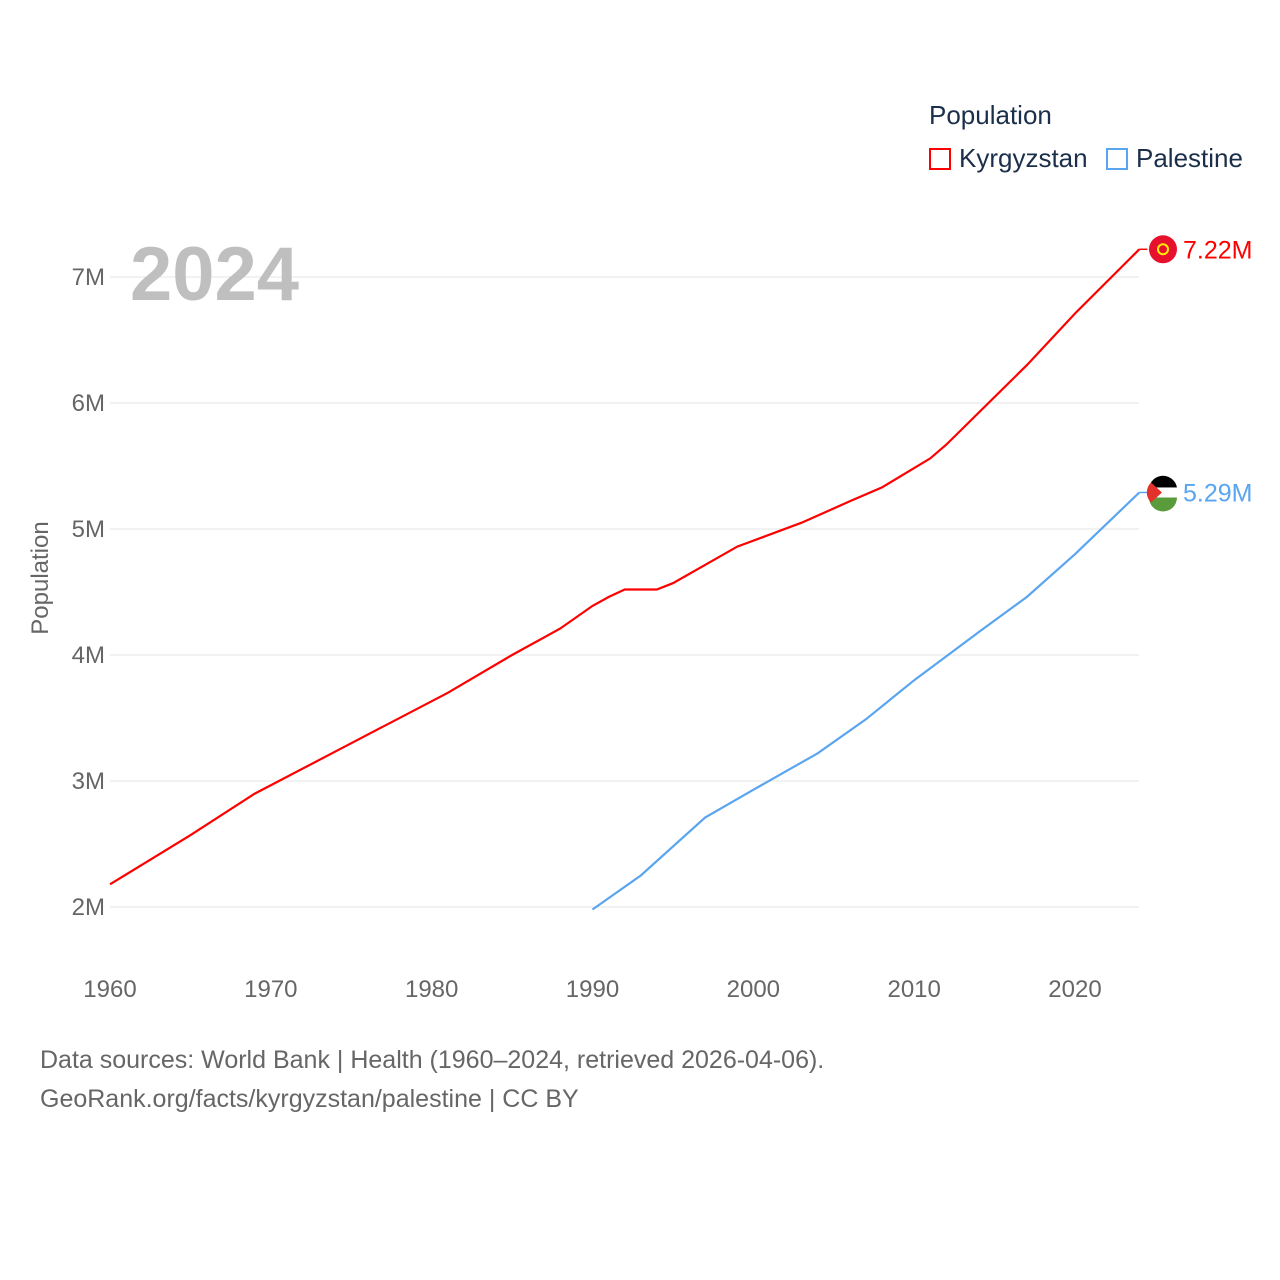 Image resolution: width=1280 pixels, height=1280 pixels. What do you see at coordinates (1023, 158) in the screenshot?
I see `legend-label: Kyrgyzstan` at bounding box center [1023, 158].